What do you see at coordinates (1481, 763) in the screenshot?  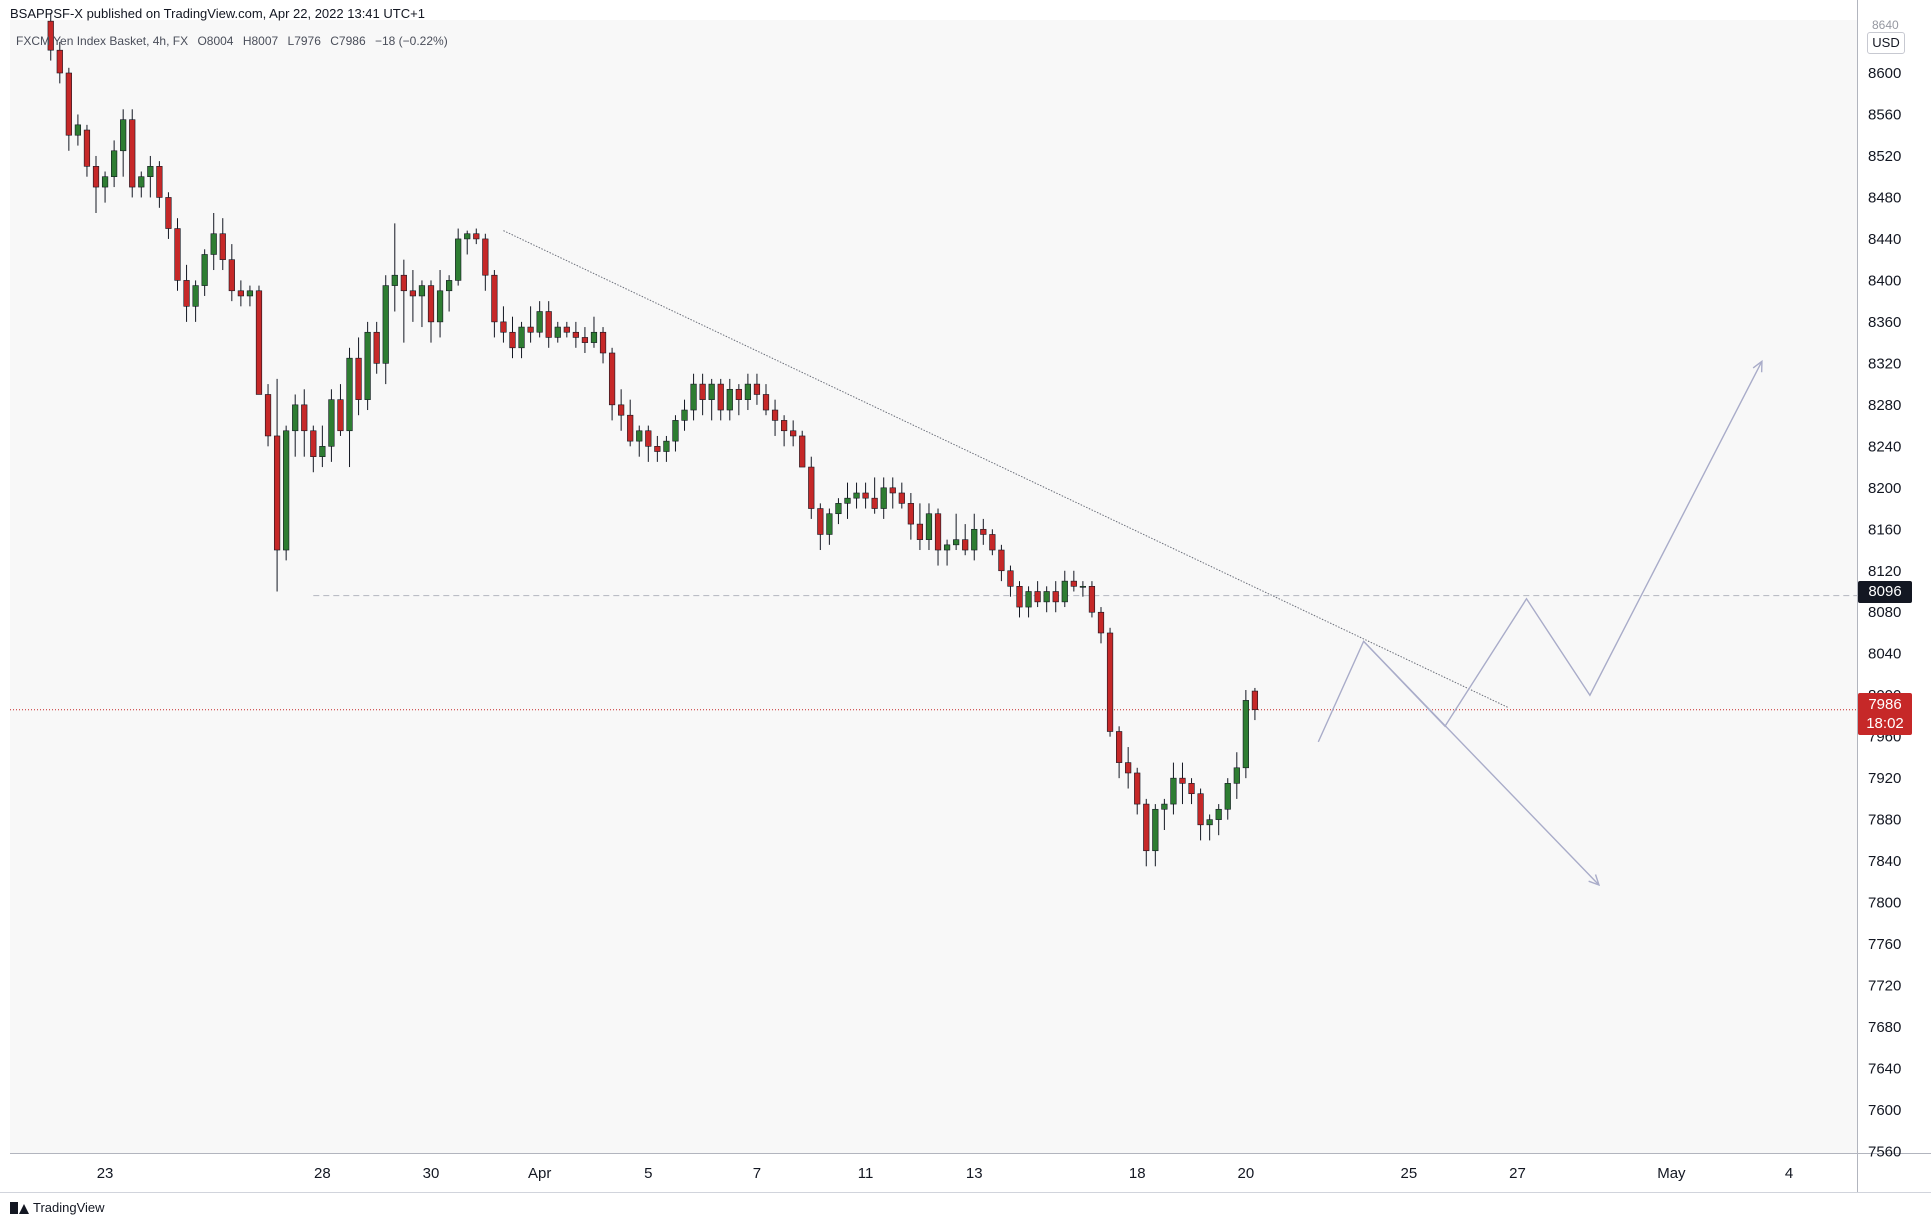 I see `projection-path-down` at bounding box center [1481, 763].